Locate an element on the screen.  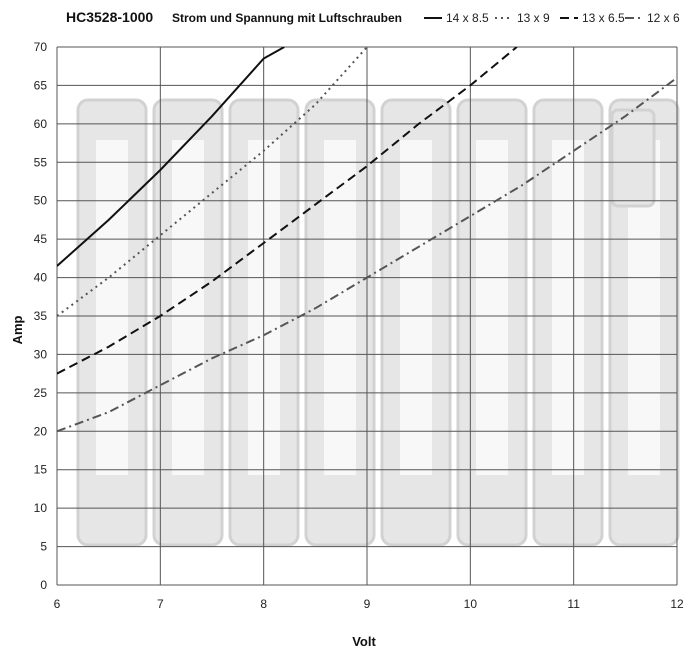
chart-title: HC3528-1000 is located at coordinates (109, 17).